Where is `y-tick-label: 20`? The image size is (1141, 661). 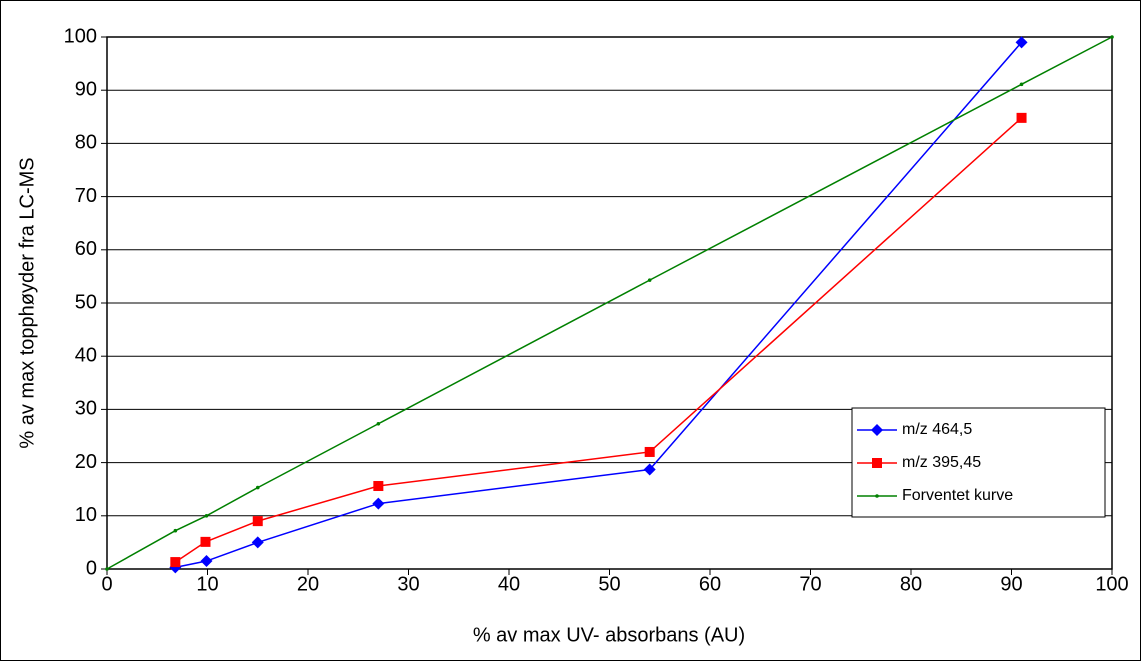 y-tick-label: 20 is located at coordinates (86, 462).